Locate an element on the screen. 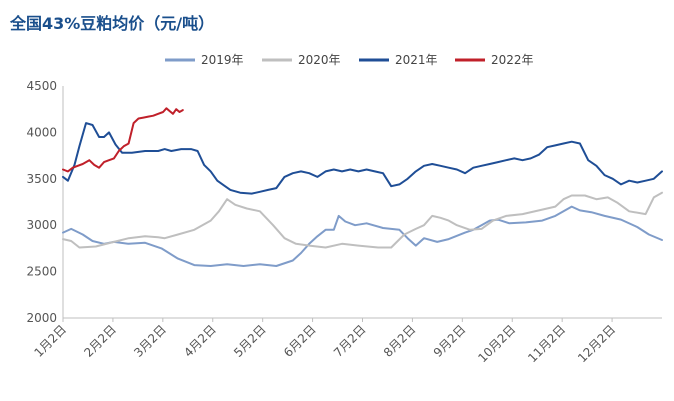 This screenshot has height=401, width=674. y-tick-label: 3500 is located at coordinates (41, 179).